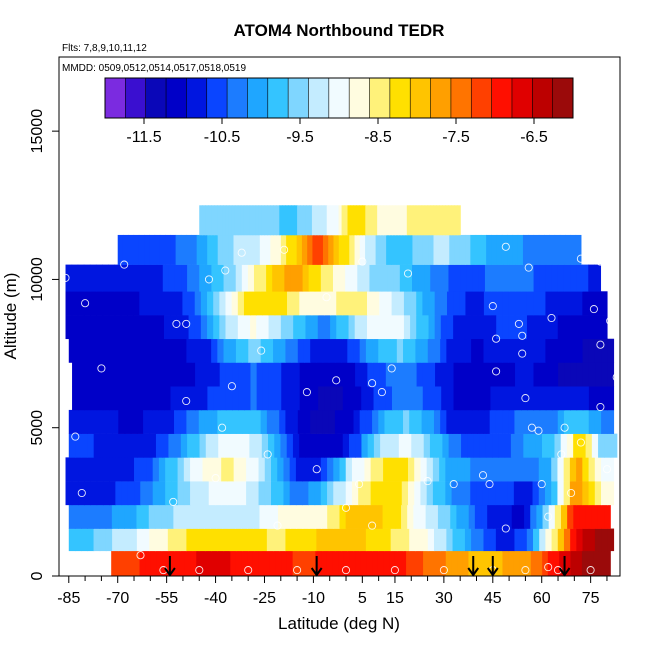 This screenshot has width=650, height=650. I want to click on colorbar-swatch, so click(115, 98).